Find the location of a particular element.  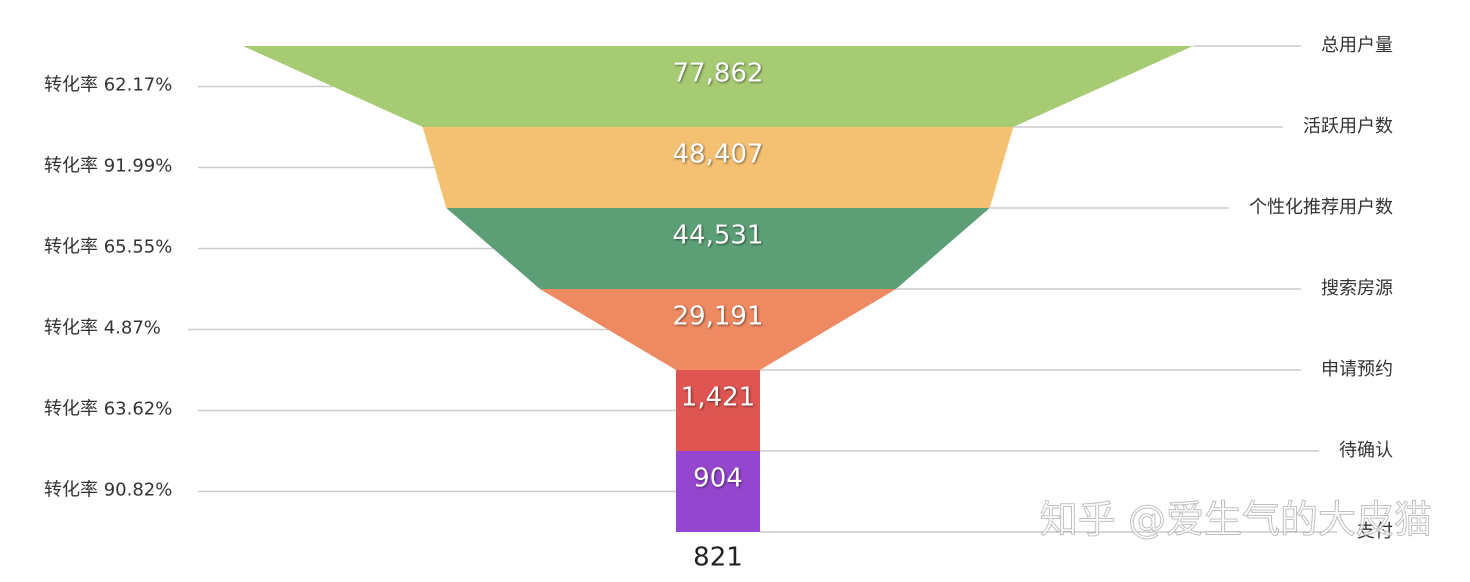

stage-label: 搜索房源 is located at coordinates (1357, 288).